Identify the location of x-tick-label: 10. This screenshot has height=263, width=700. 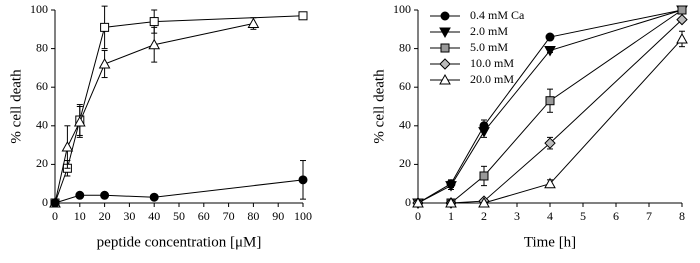
(80, 216).